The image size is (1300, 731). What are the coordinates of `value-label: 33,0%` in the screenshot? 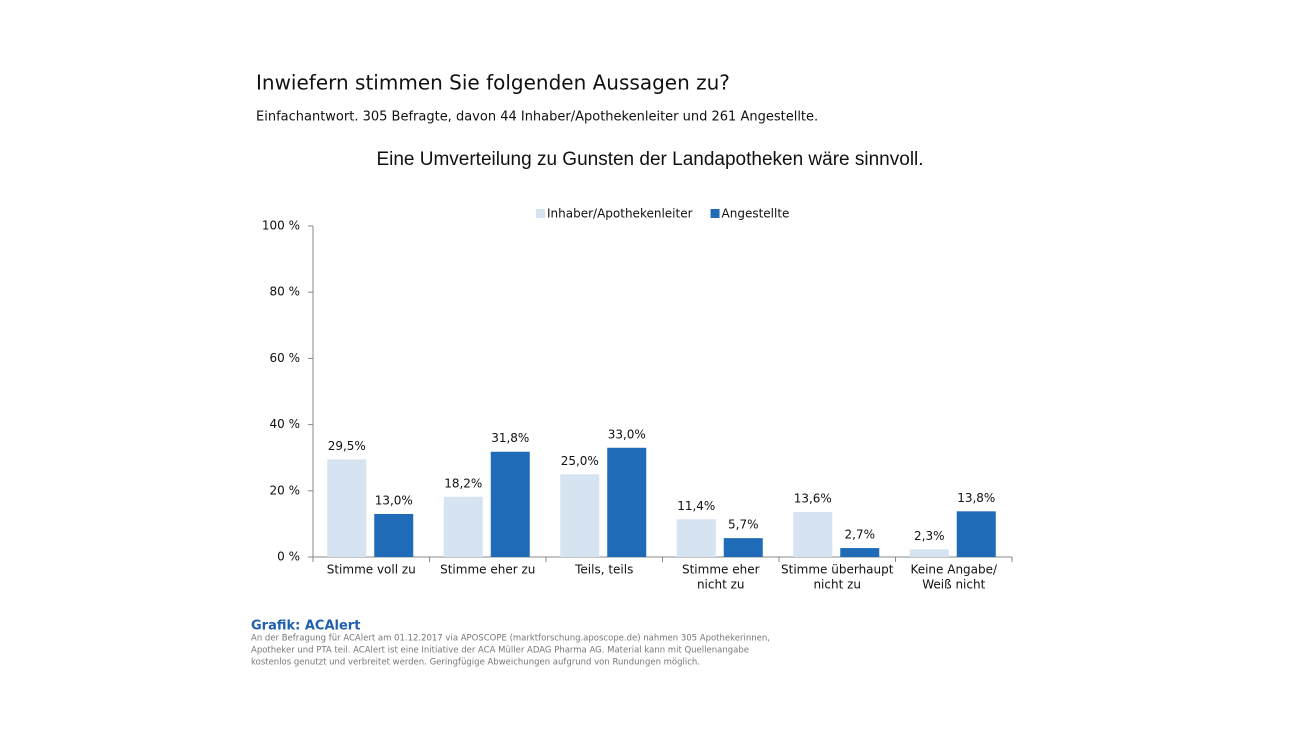 It's located at (627, 434).